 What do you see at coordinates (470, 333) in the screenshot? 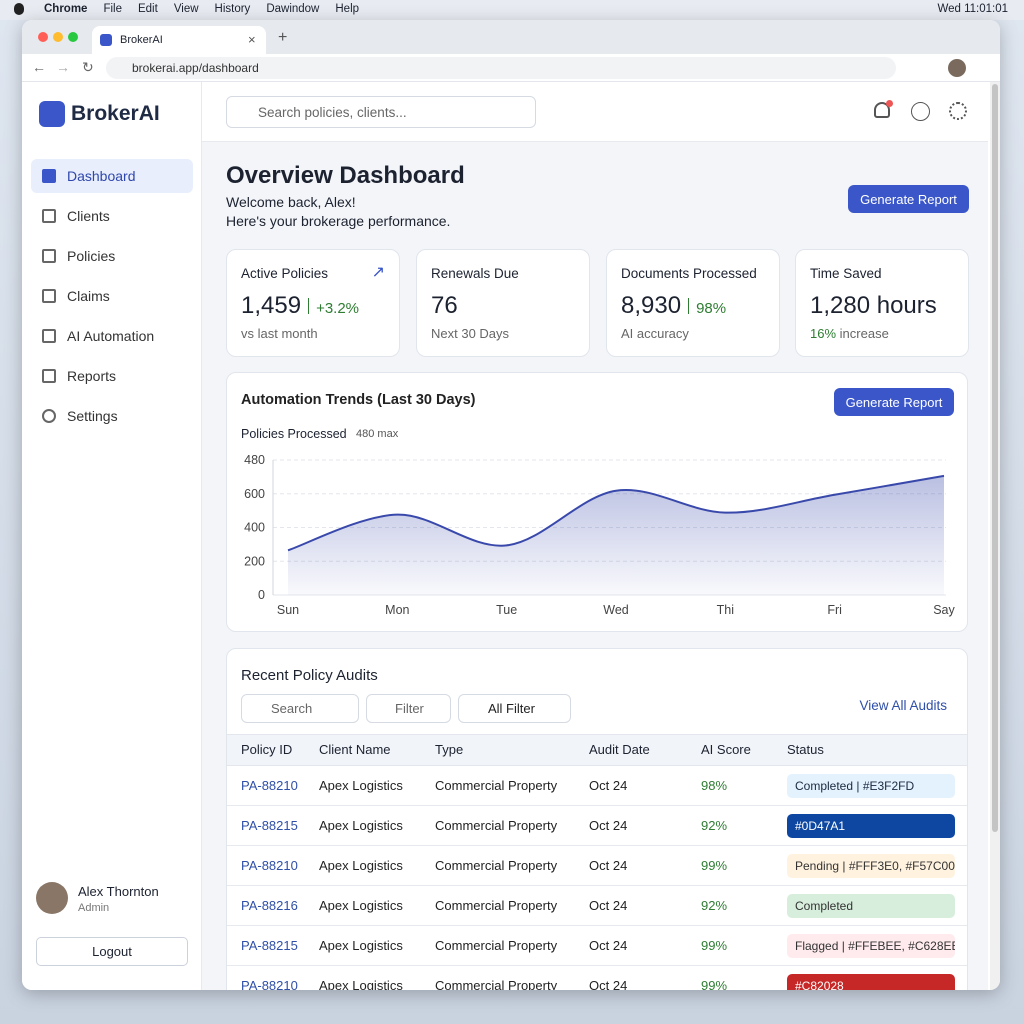
I see `stat-note-row: Next 30 Days` at bounding box center [470, 333].